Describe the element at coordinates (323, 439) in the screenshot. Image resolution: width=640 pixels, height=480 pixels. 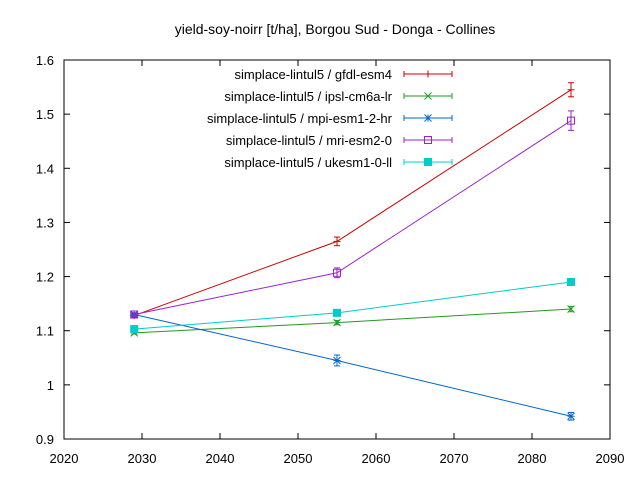
I see `y-tick-0.9: 0.9` at that location.